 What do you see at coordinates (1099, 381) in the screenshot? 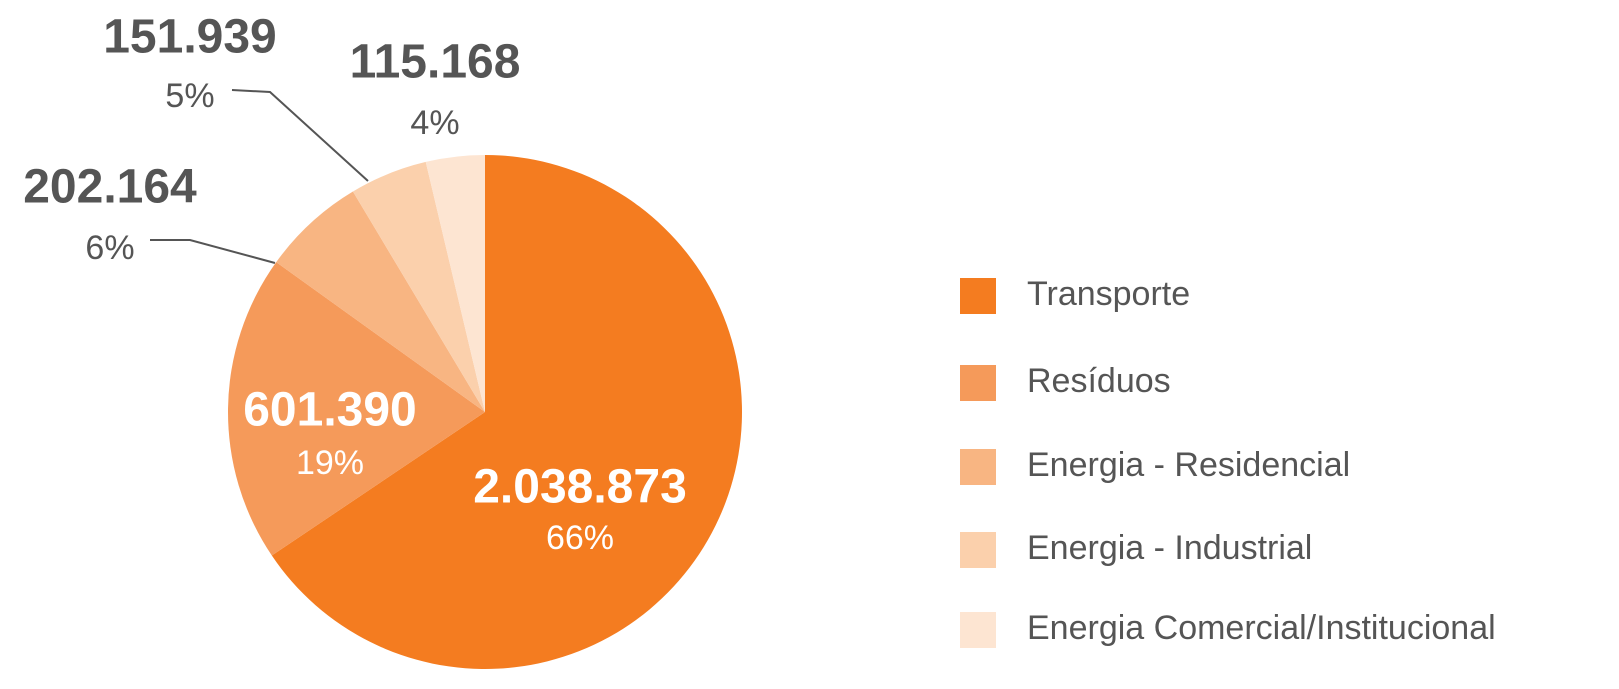
I see `legend-label: Resíduos` at bounding box center [1099, 381].